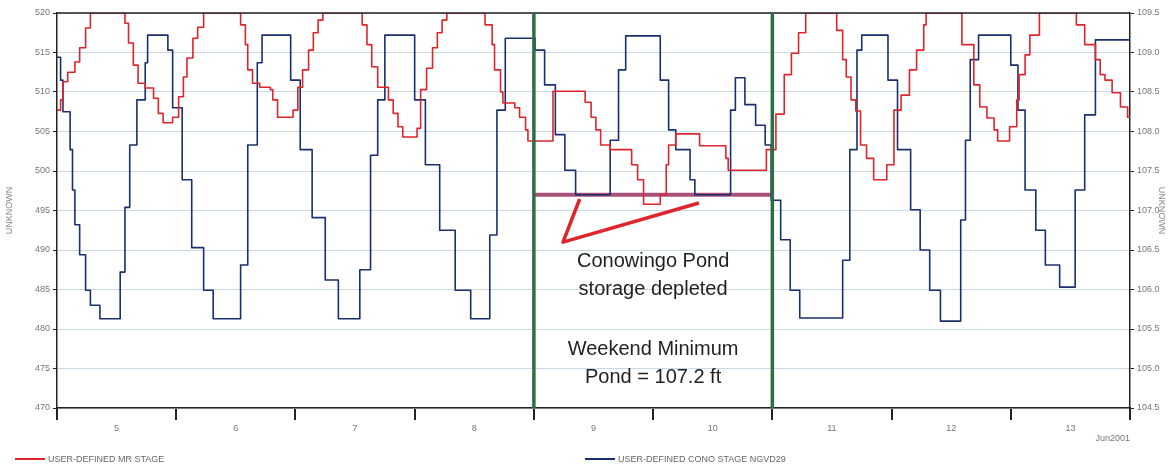 The image size is (1171, 472). Describe the element at coordinates (106, 459) in the screenshot. I see `legend-label: USER-DEFINED MR STAGE` at that location.